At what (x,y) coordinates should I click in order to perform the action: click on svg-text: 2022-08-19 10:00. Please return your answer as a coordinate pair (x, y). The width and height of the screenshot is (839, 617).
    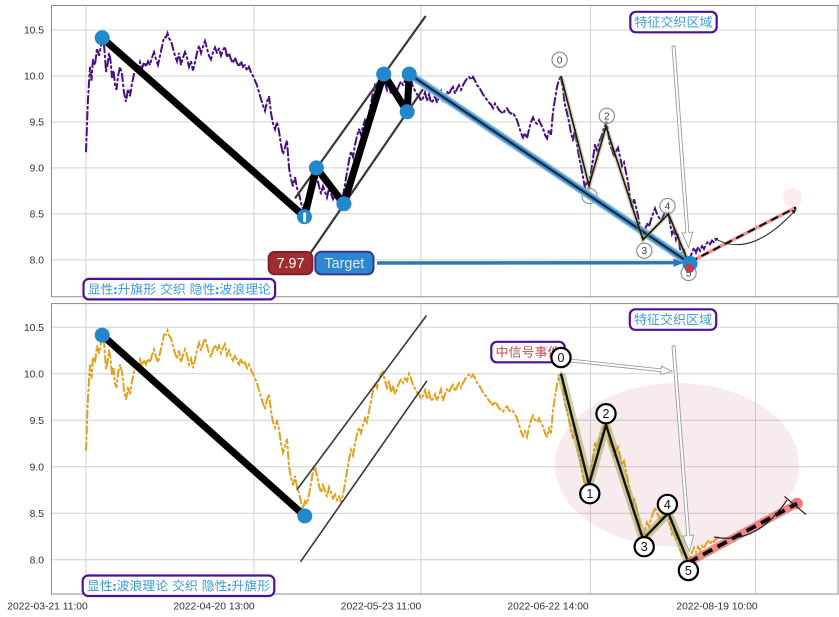
    Looking at the image, I should click on (717, 607).